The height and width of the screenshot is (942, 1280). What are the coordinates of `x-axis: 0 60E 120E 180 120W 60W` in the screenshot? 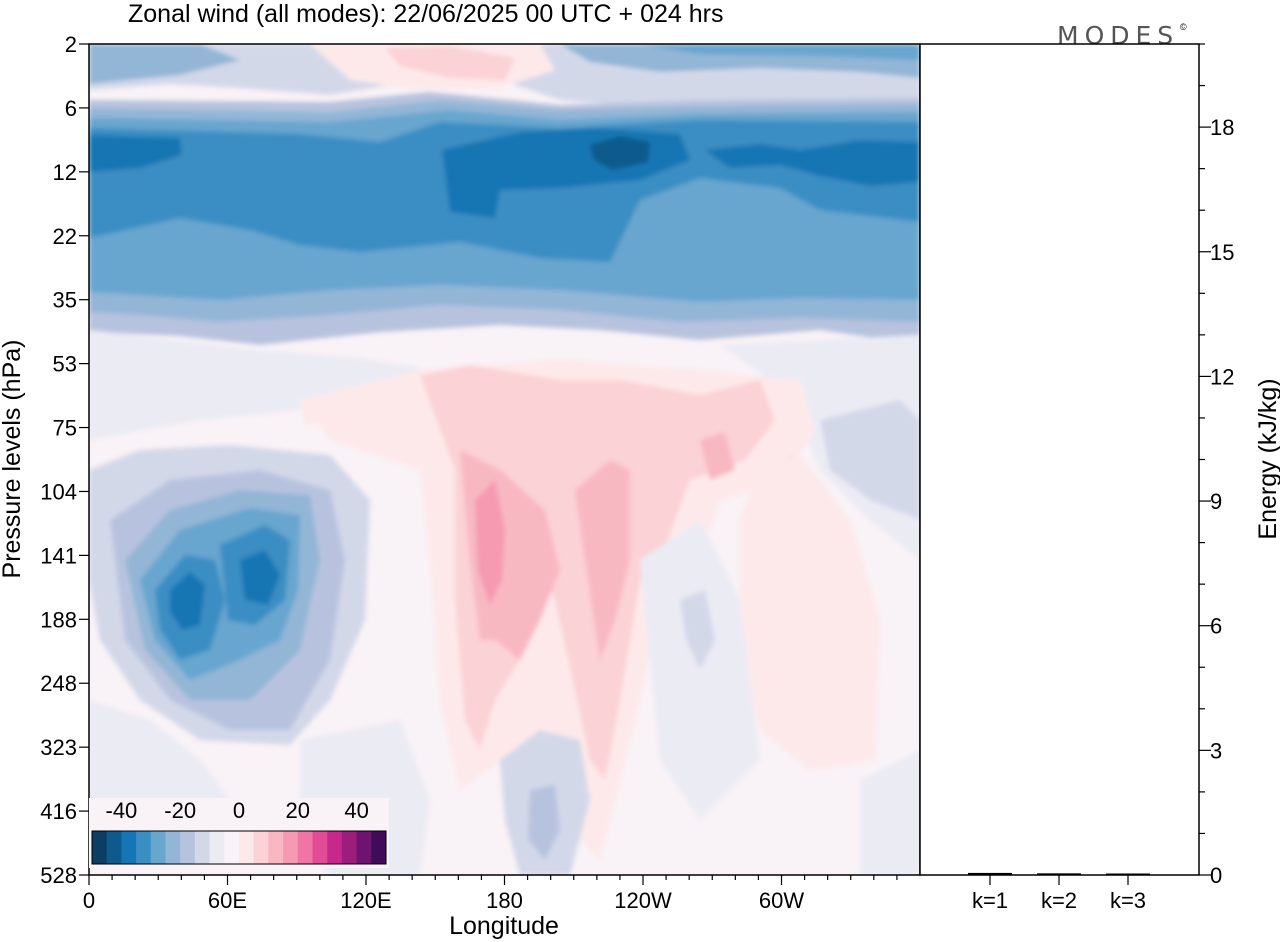 It's located at (490, 894).